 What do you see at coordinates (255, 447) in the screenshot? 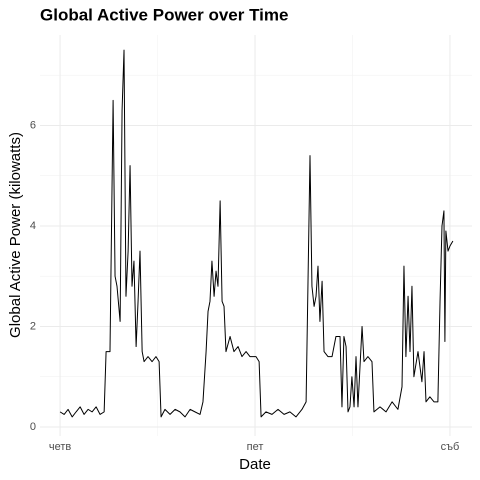
I see `x-tick-label: пет` at bounding box center [255, 447].